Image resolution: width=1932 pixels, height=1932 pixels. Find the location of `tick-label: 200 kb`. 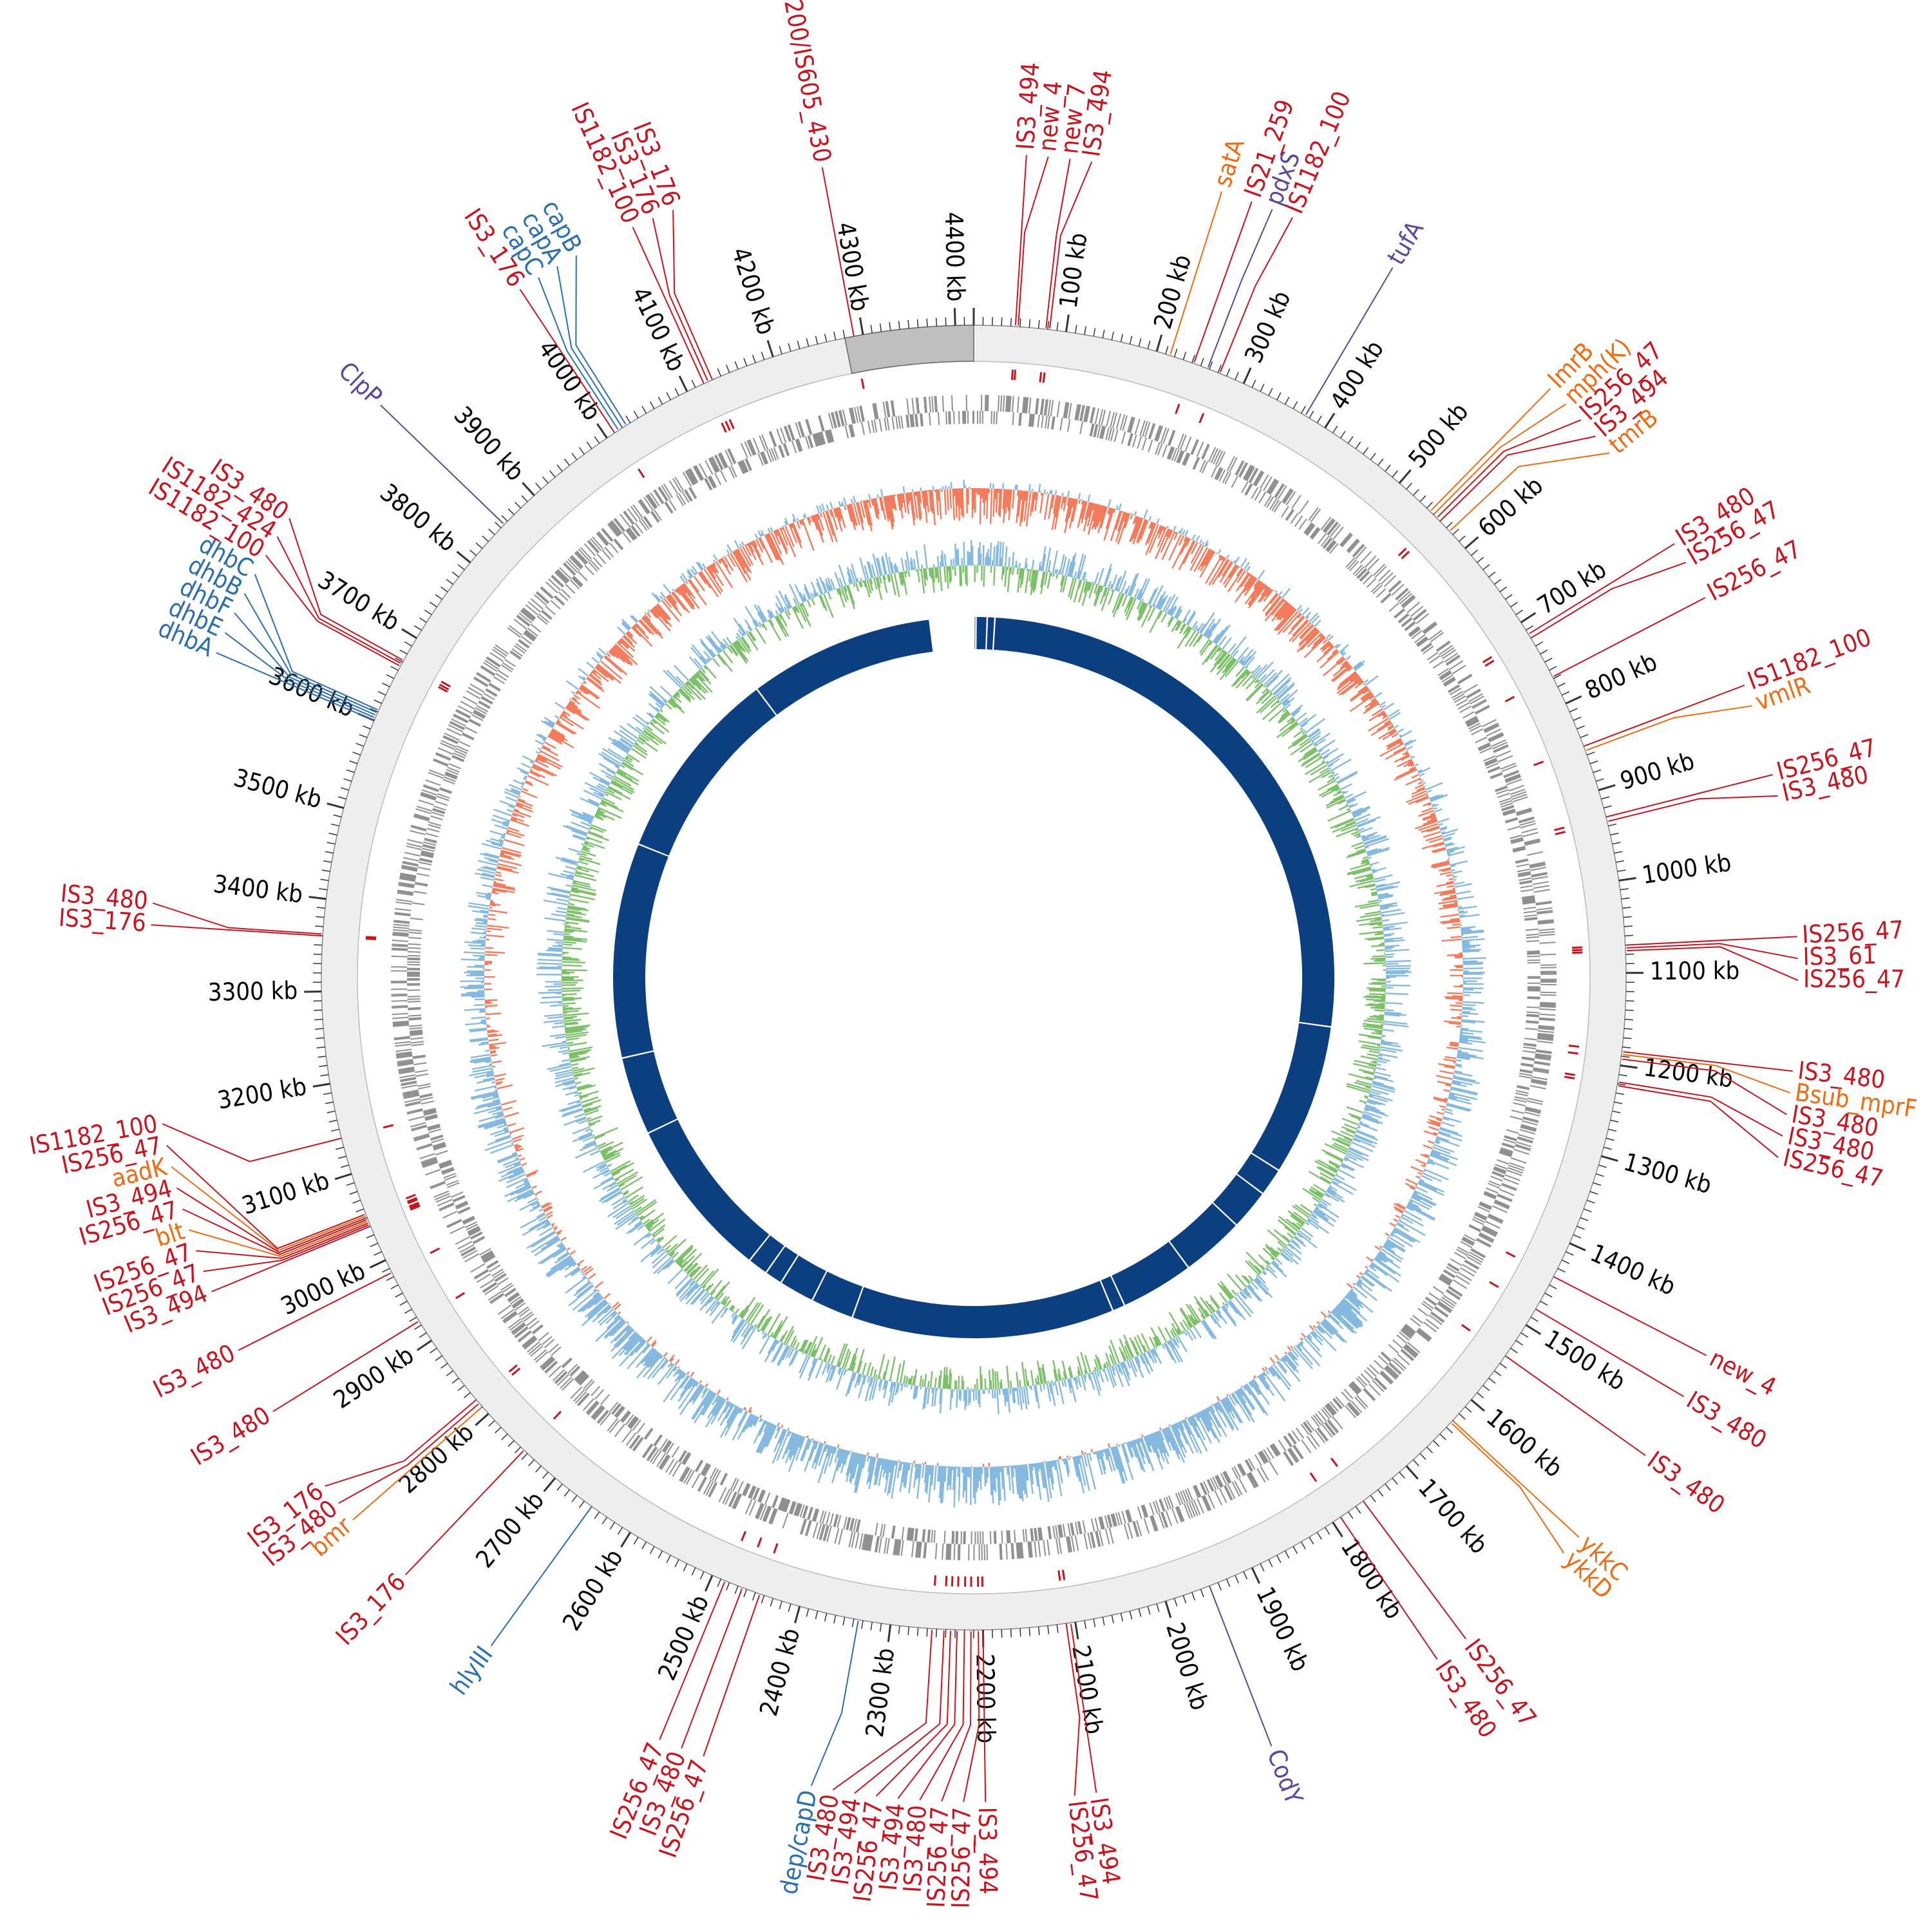

tick-label: 200 kb is located at coordinates (1172, 291).